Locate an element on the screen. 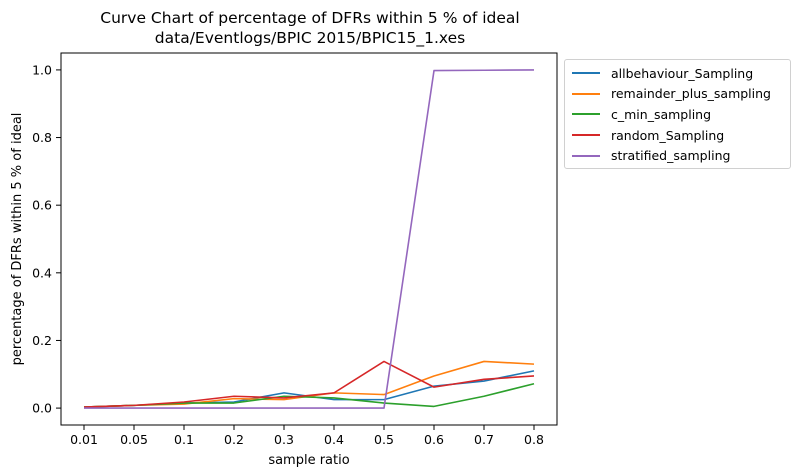 This screenshot has height=476, width=802. legend-label: c_min_sampling is located at coordinates (661, 114).